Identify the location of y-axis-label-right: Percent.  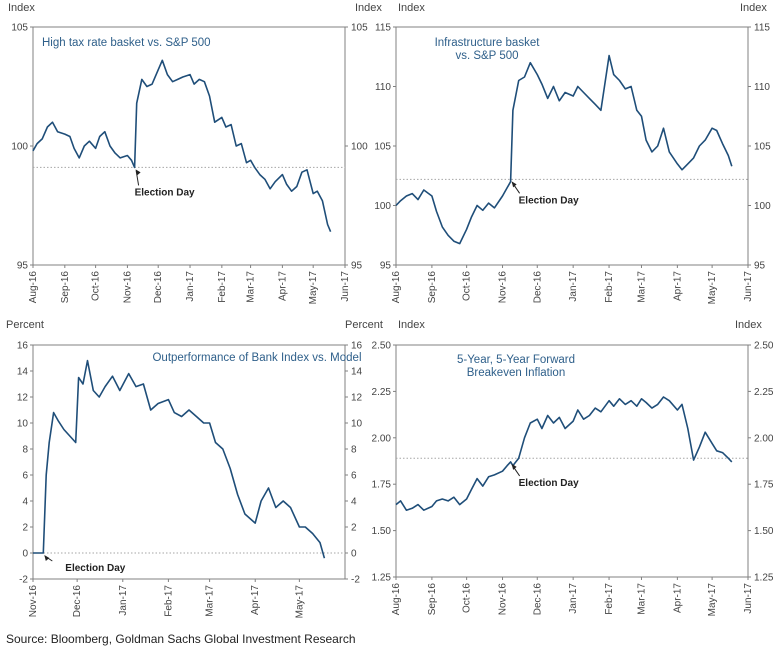
(364, 325).